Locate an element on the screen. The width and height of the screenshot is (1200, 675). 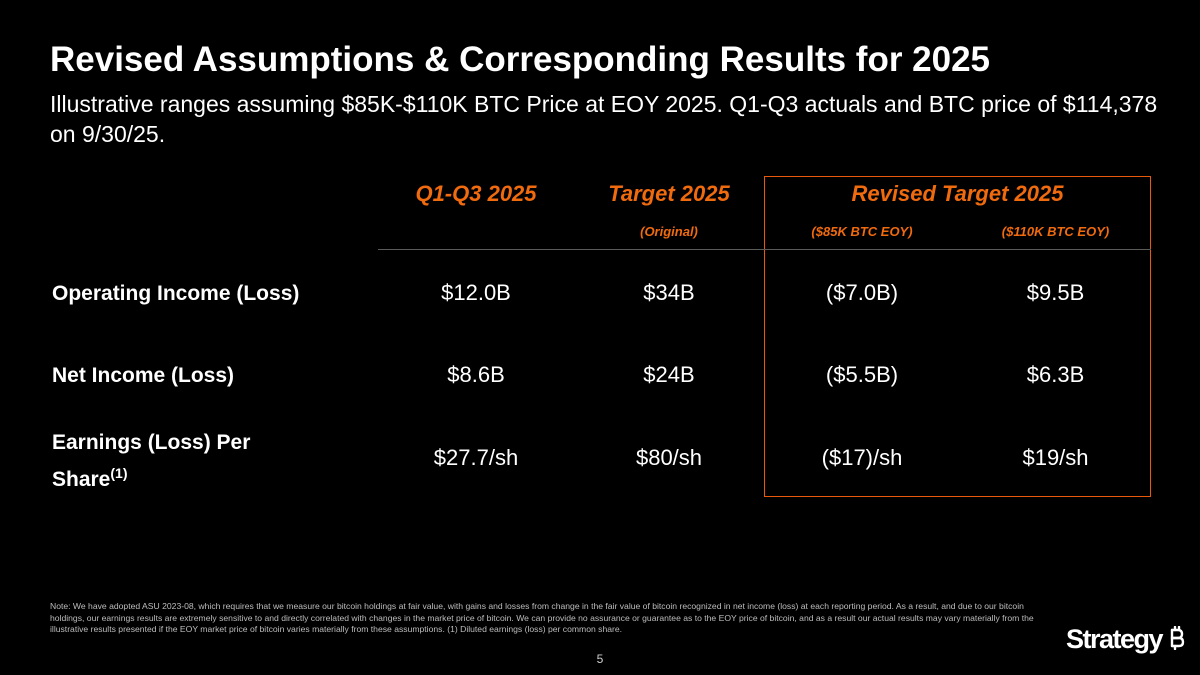
table-header-divider is located at coordinates (764, 249).